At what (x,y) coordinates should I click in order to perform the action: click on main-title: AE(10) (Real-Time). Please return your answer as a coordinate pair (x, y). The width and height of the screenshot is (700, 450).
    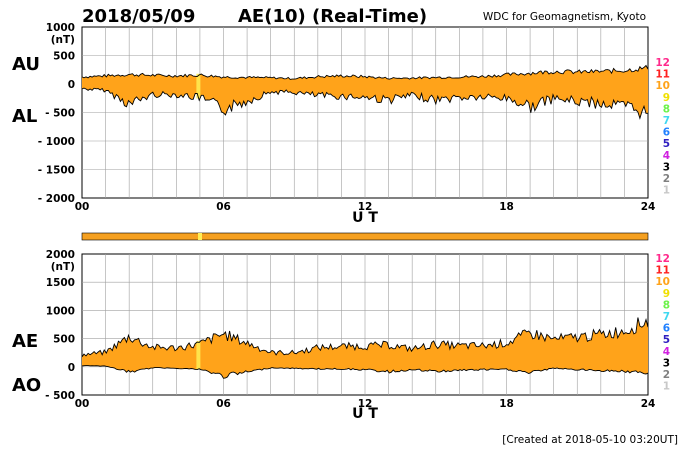
    Looking at the image, I should click on (332, 16).